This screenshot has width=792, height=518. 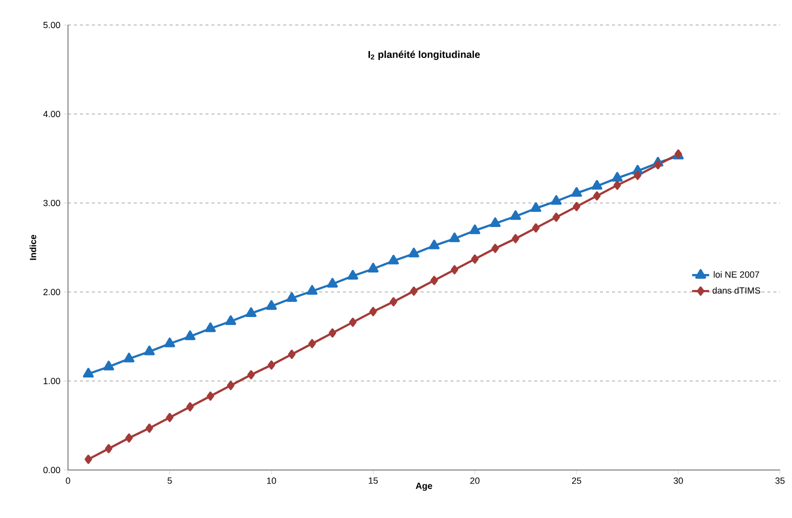 What do you see at coordinates (475, 481) in the screenshot?
I see `x-tick-label: 20` at bounding box center [475, 481].